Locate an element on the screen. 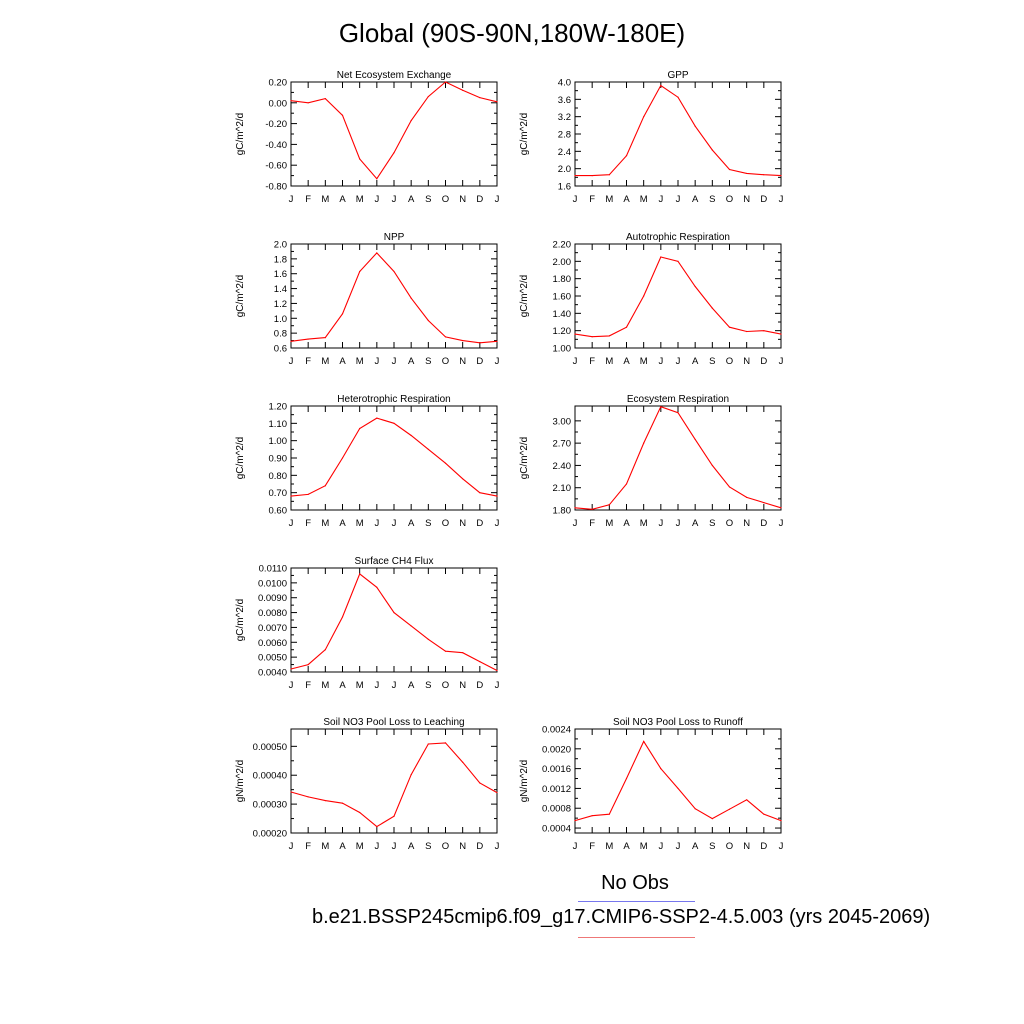 The image size is (1024, 1024). y-tick-label: 0.0080 is located at coordinates (272, 613).